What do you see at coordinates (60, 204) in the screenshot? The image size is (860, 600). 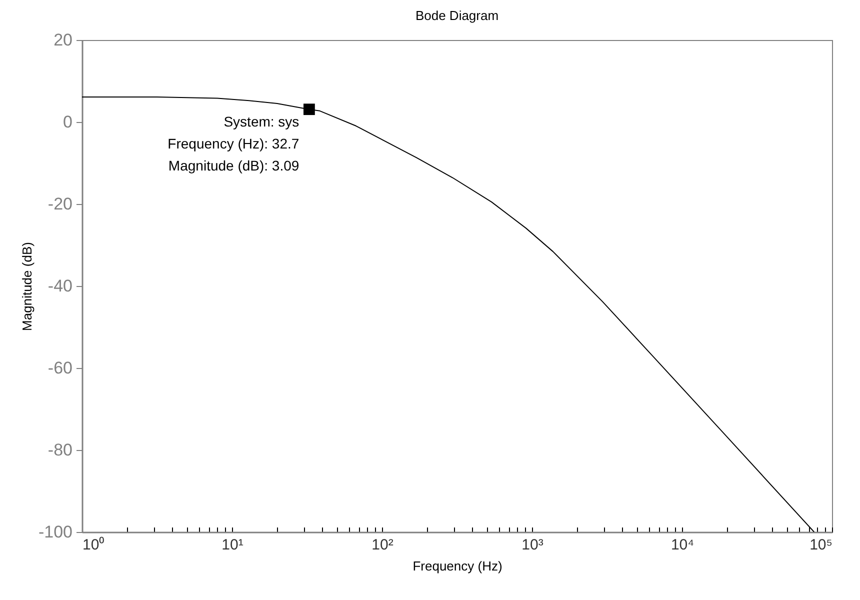 I see `y-tick-label: -20` at bounding box center [60, 204].